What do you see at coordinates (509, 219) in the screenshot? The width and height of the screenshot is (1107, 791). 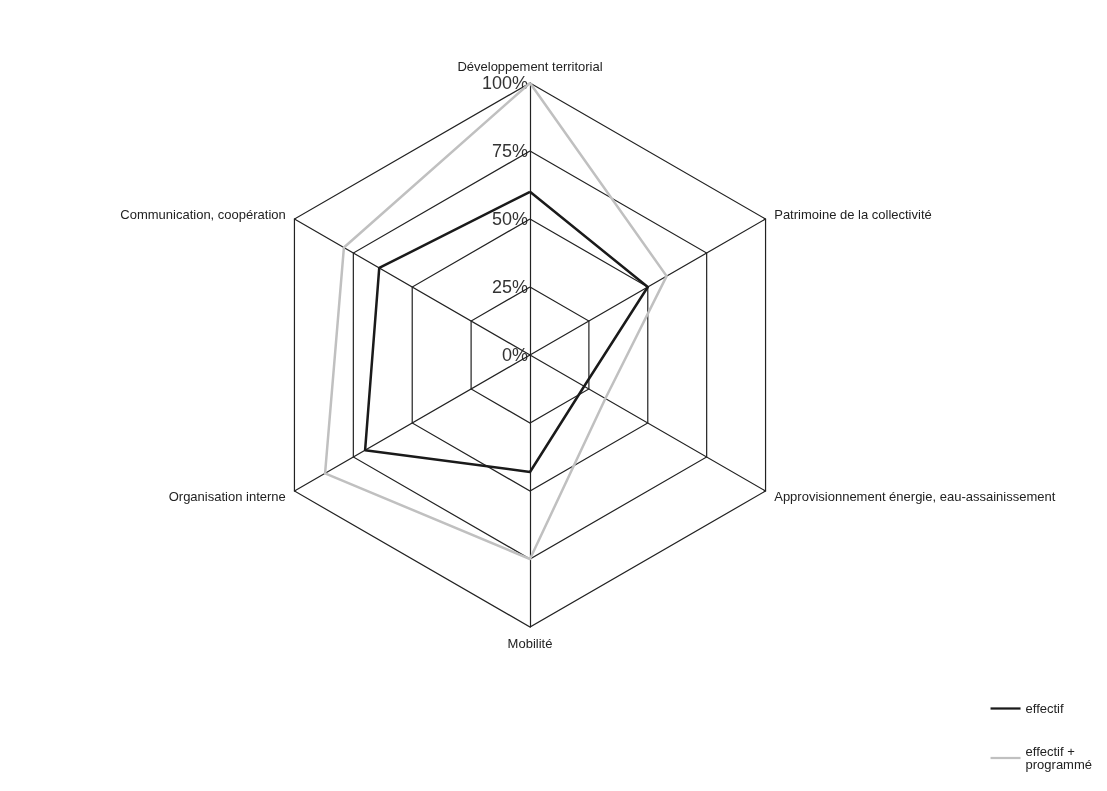 I see `y-tick-label: 50%` at bounding box center [509, 219].